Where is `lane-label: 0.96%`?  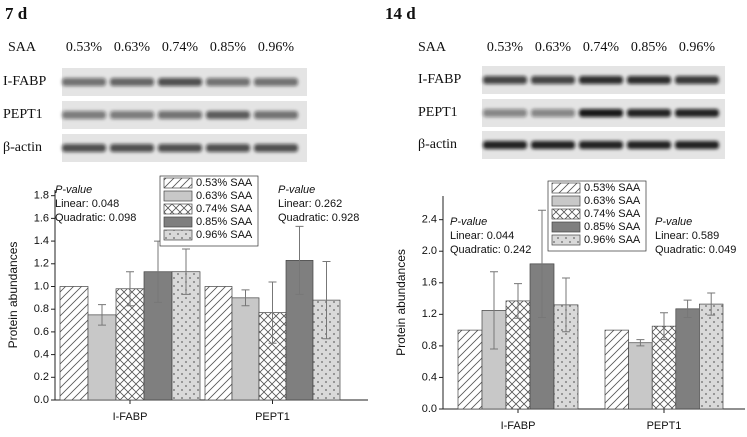
lane-label: 0.96% is located at coordinates (276, 47).